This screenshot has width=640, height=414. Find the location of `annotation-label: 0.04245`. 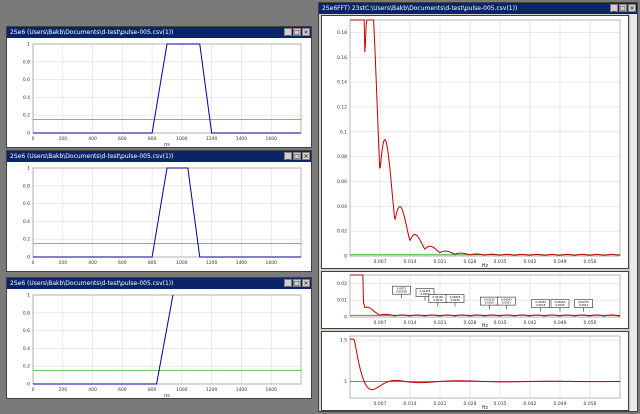

annotation-label: 0.04245 is located at coordinates (506, 300).